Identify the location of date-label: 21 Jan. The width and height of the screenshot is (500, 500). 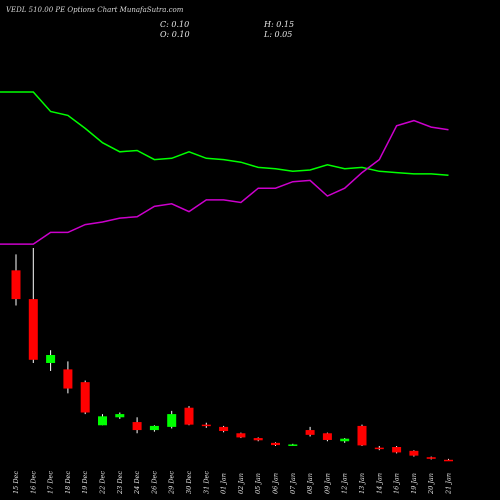
(449, 484).